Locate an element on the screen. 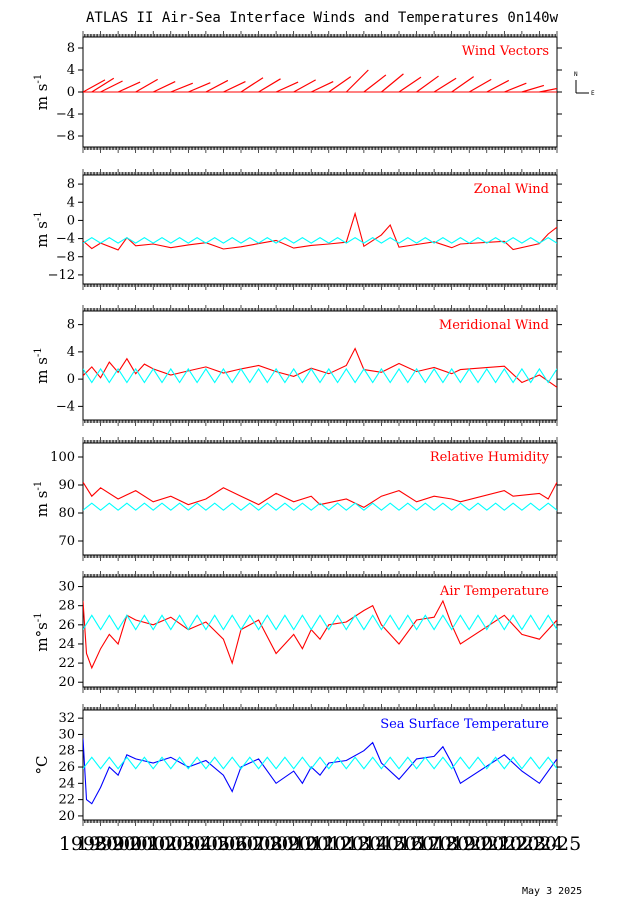  y-axis-label: m°s-1 is located at coordinates (42, 631).